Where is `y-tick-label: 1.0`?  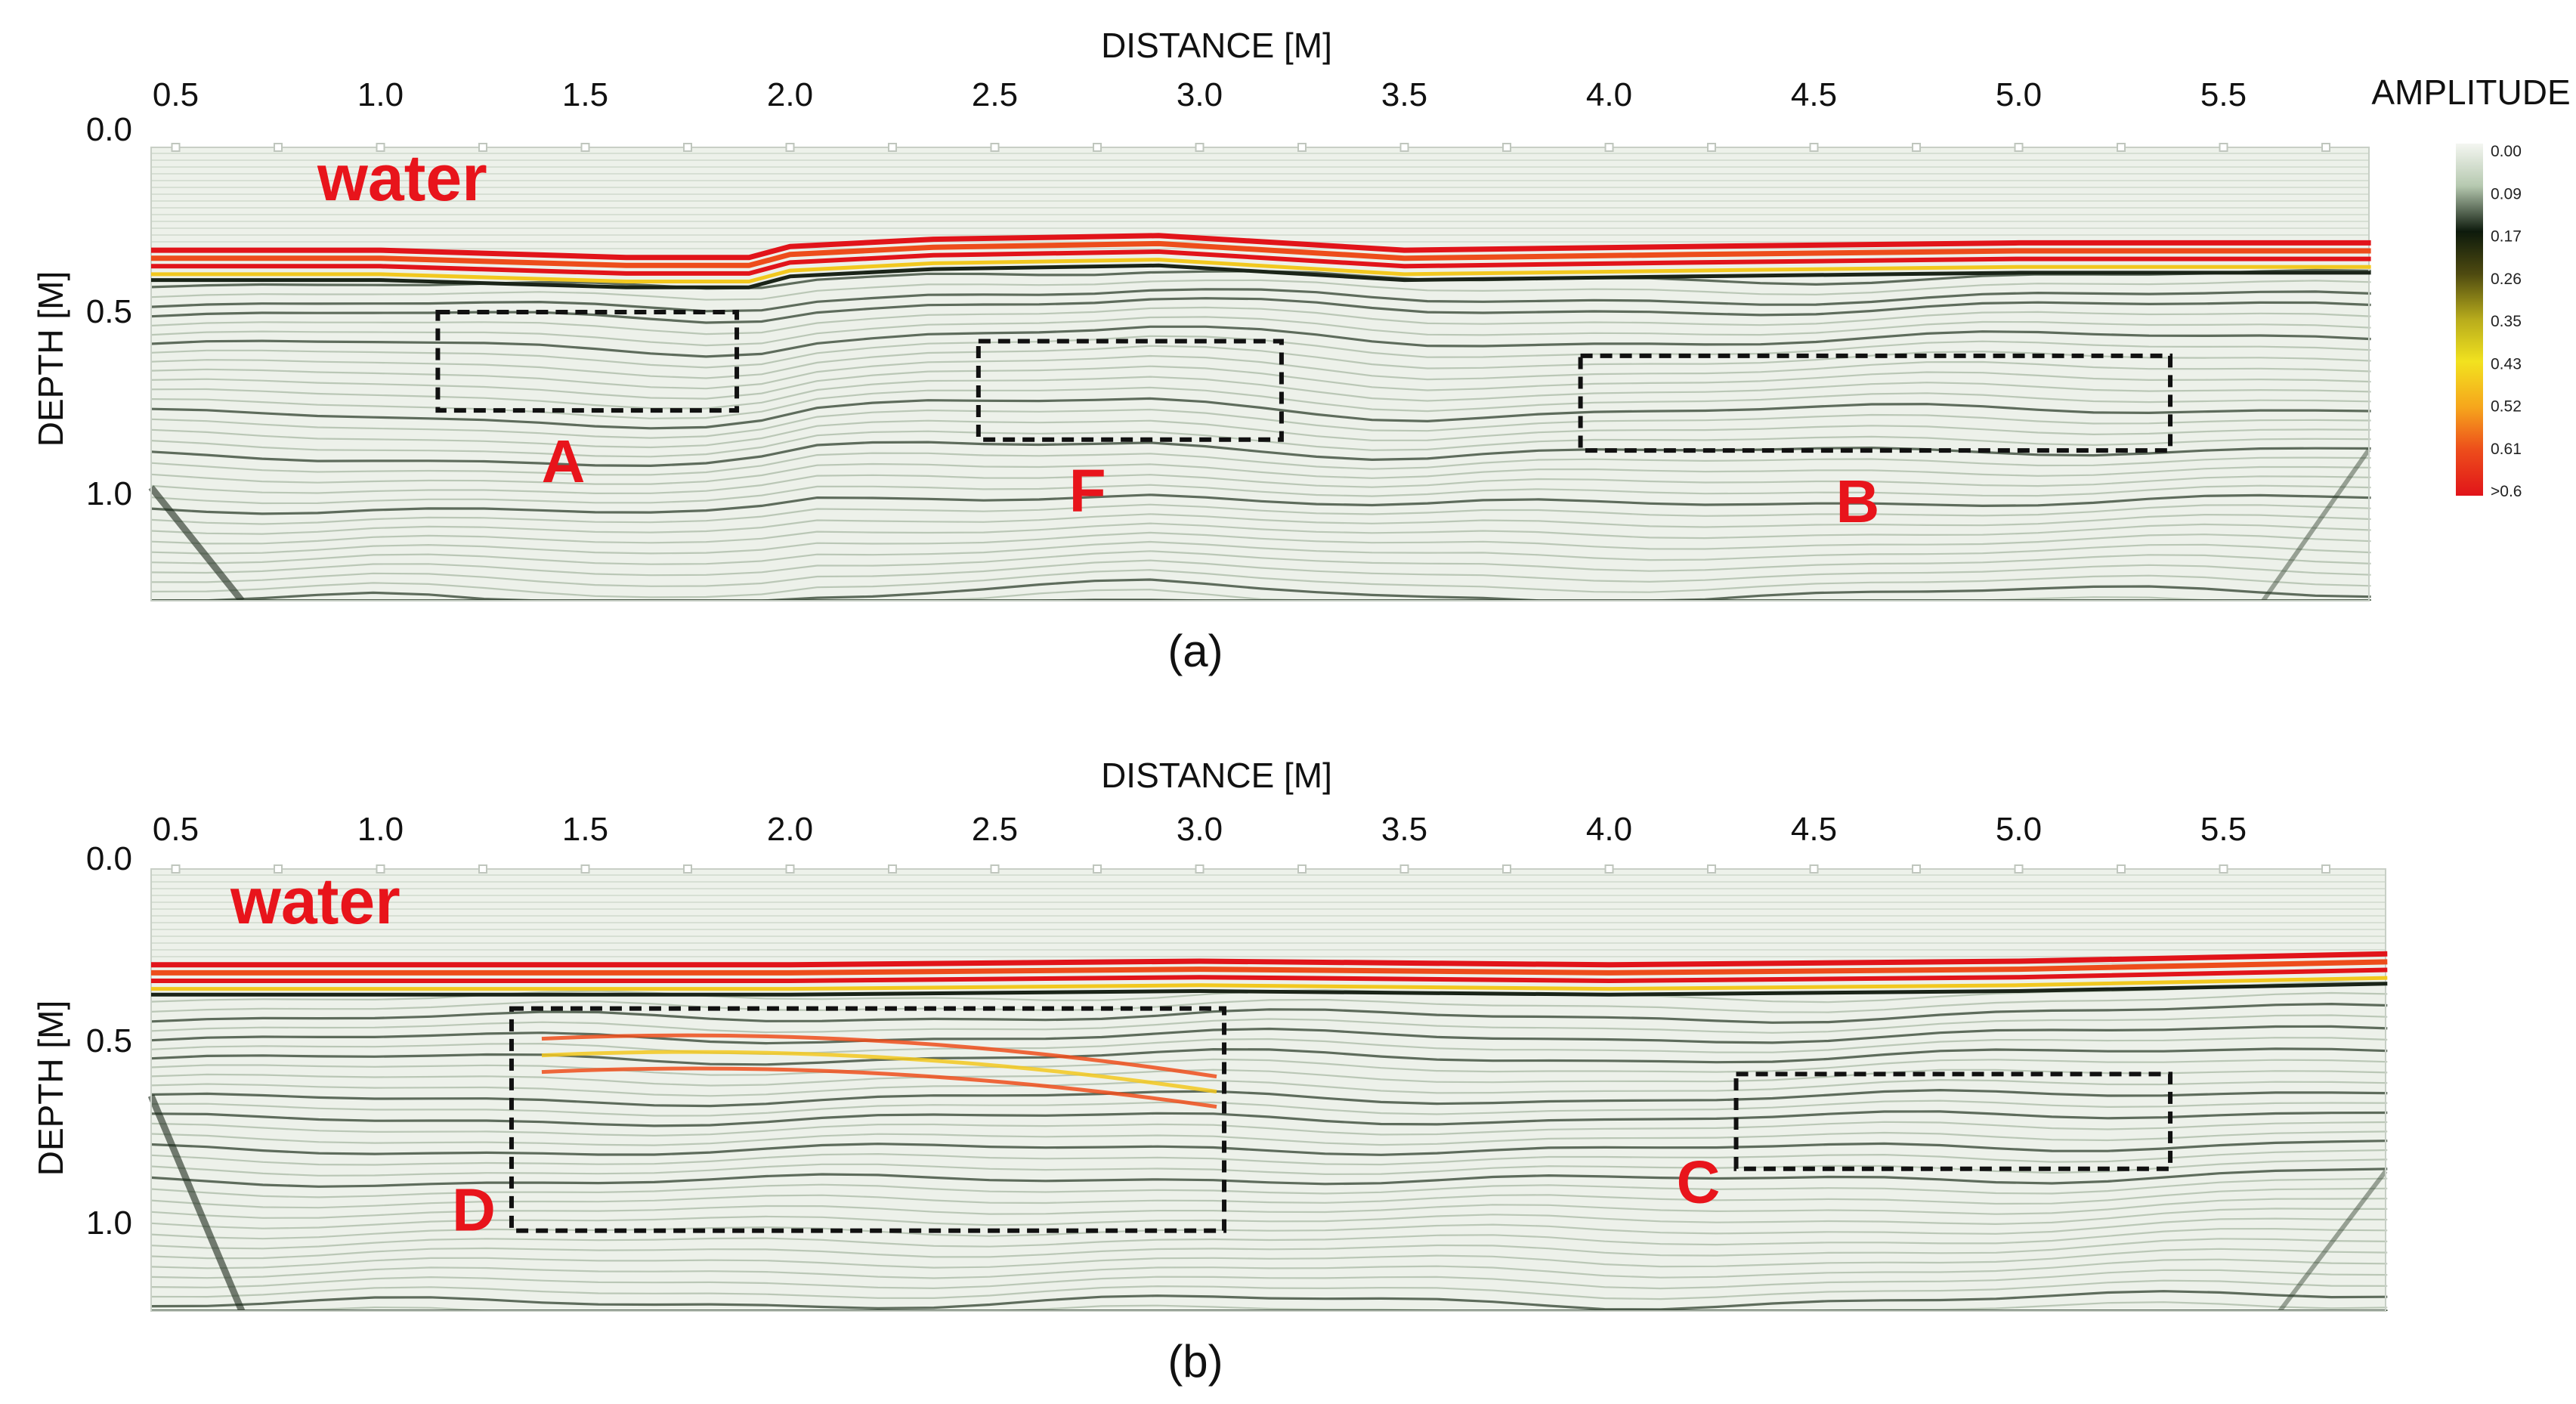
y-tick-label: 1.0 is located at coordinates (109, 493).